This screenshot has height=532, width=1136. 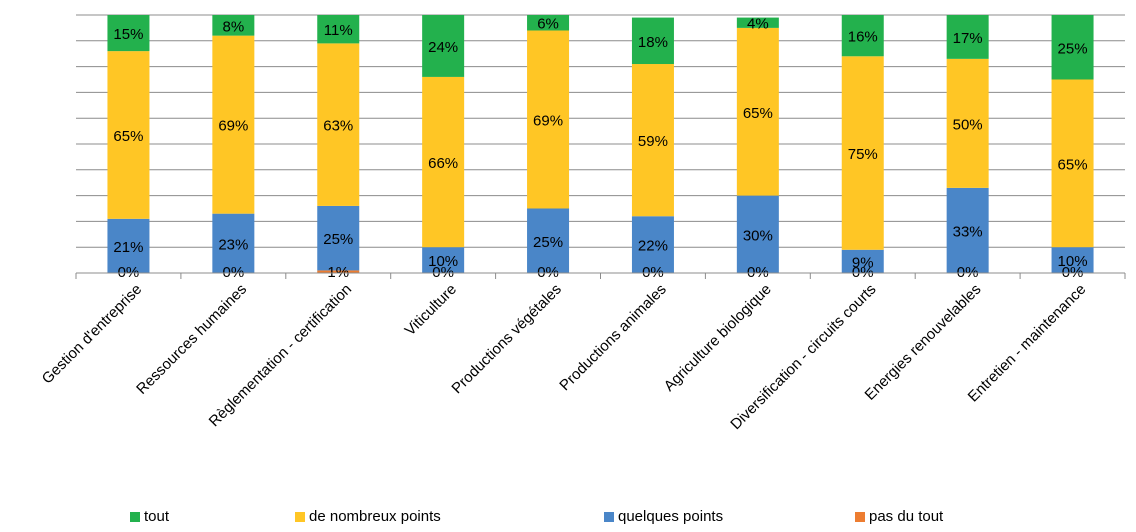 I want to click on legend-item: tout, so click(x=149, y=516).